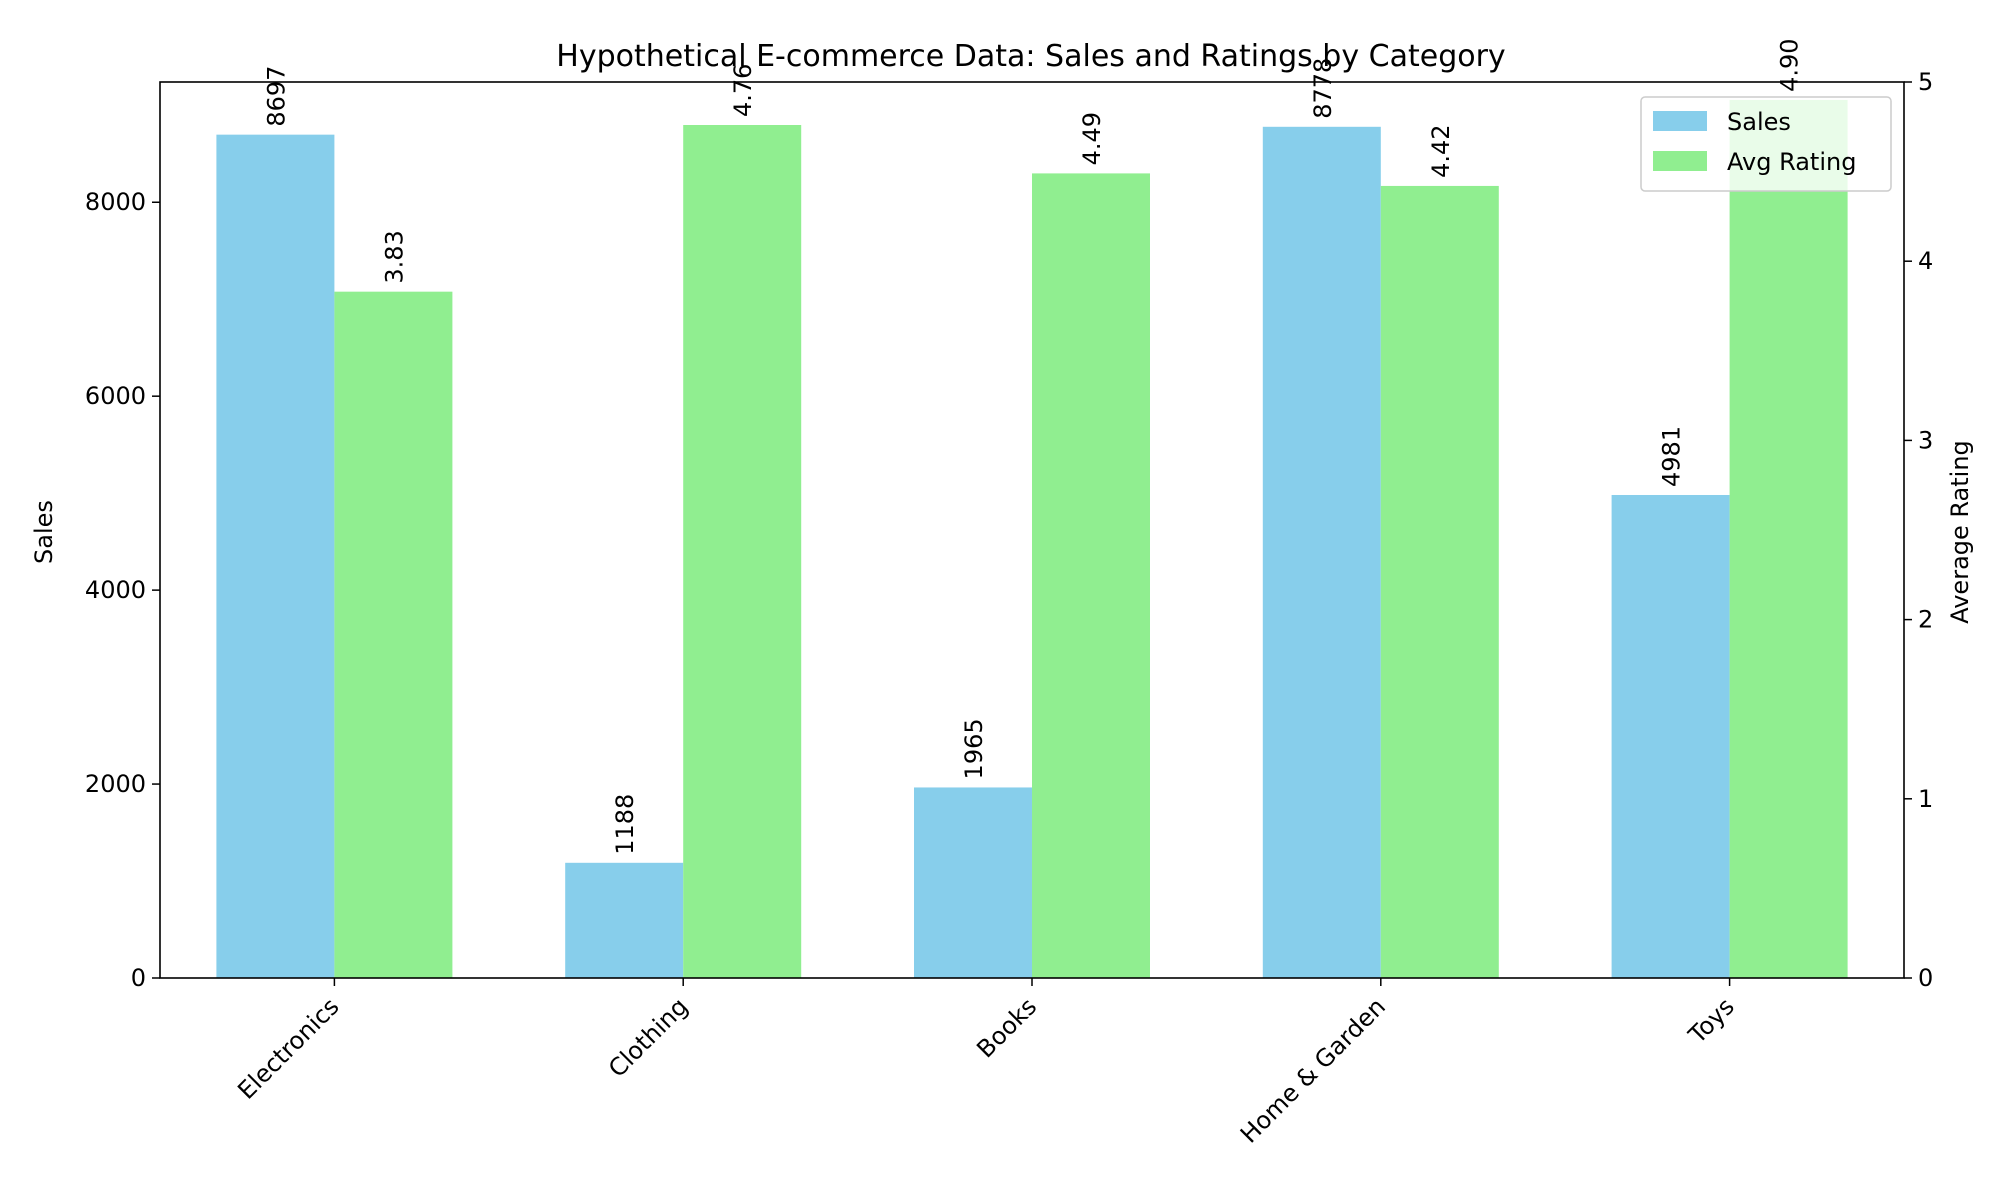 Image resolution: width=2000 pixels, height=1204 pixels. I want to click on x-tick-label: Toys, so click(1711, 1020).